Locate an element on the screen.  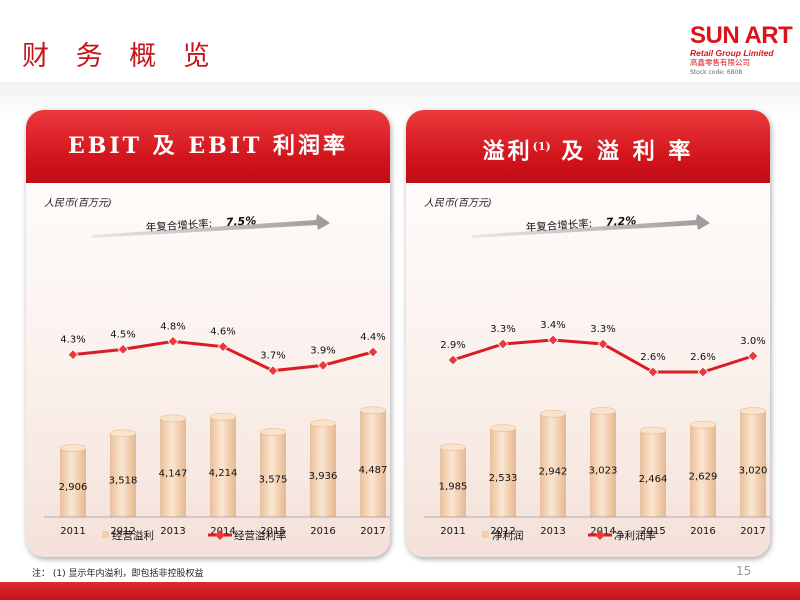
profit-header-main: 溢利 is located at coordinates (507, 151).